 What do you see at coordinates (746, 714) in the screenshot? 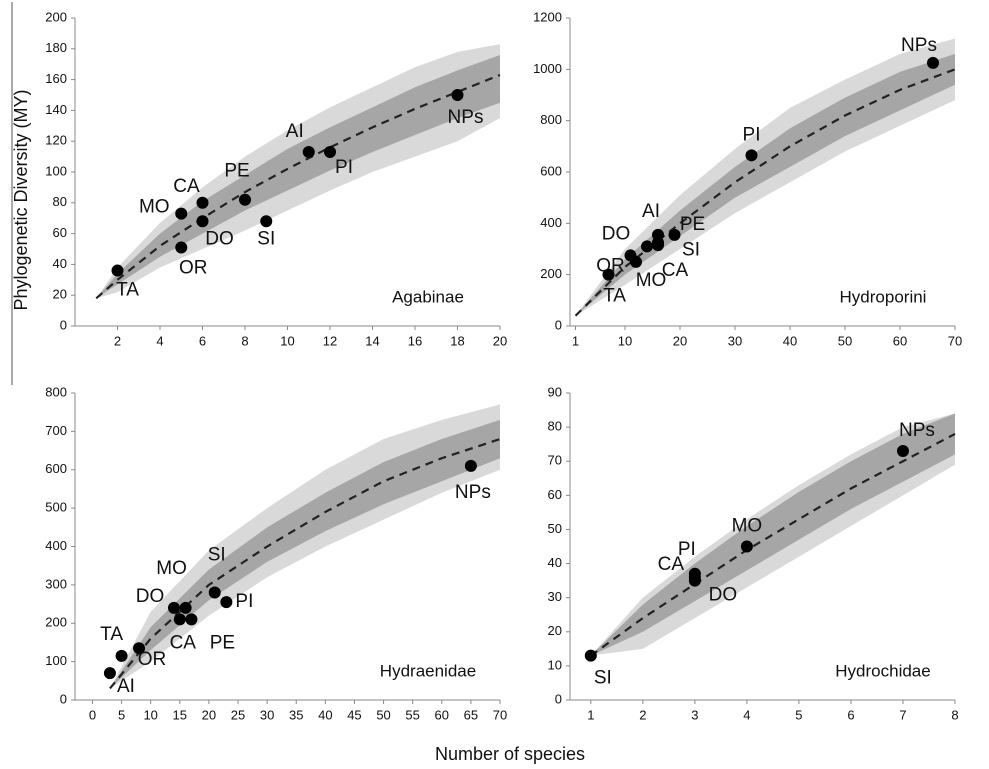
I see `x-tick-label: 4` at bounding box center [746, 714].